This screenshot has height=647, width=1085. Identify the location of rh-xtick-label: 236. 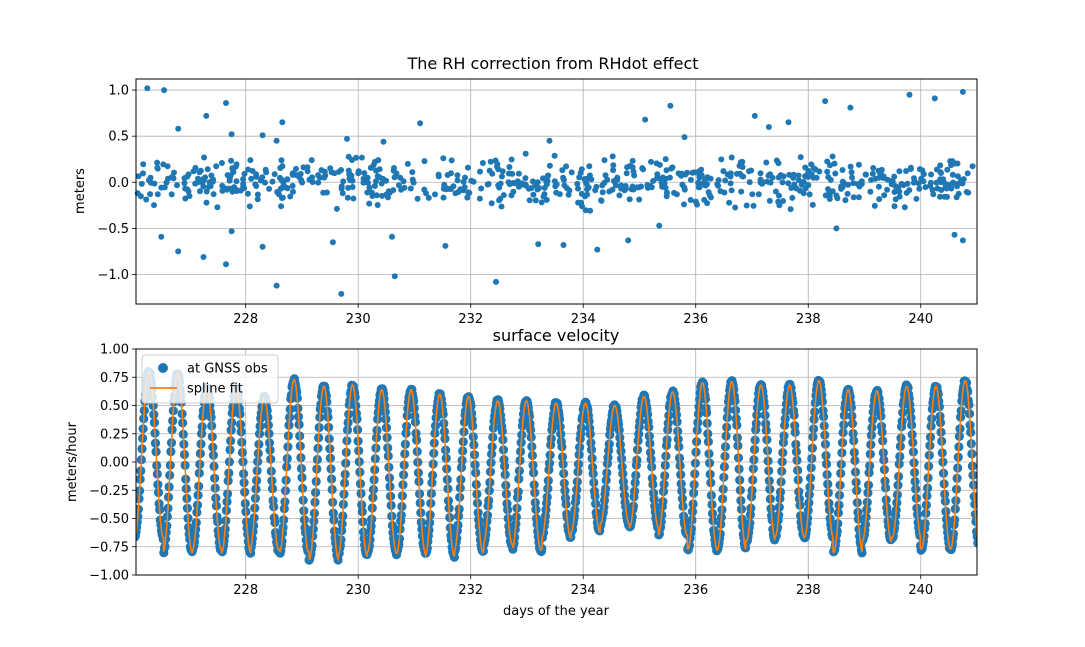
(695, 319).